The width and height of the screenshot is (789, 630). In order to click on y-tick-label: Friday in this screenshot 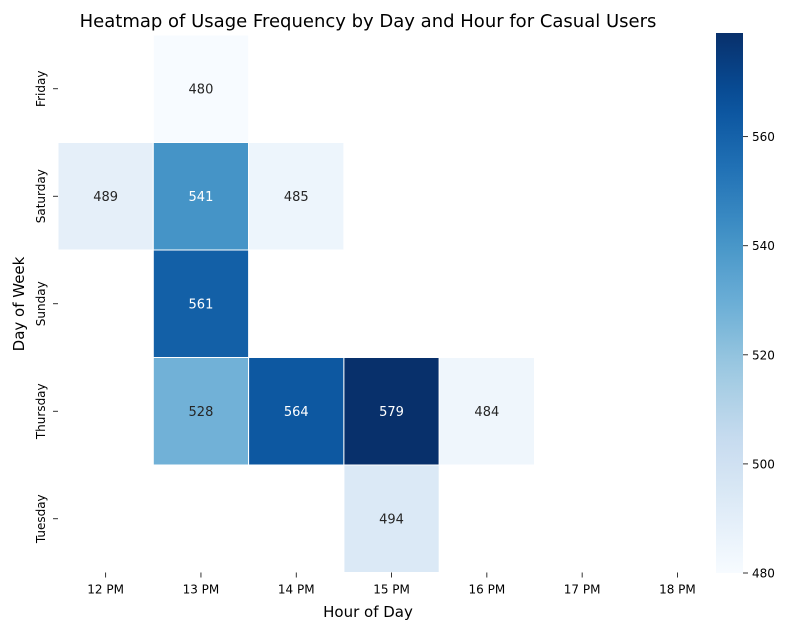, I will do `click(41, 89)`.